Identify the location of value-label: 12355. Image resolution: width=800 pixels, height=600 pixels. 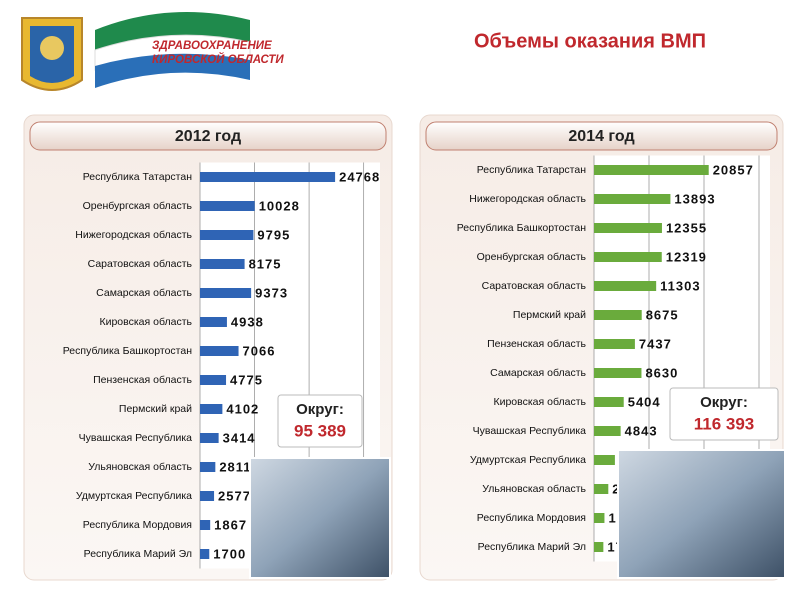
(686, 227).